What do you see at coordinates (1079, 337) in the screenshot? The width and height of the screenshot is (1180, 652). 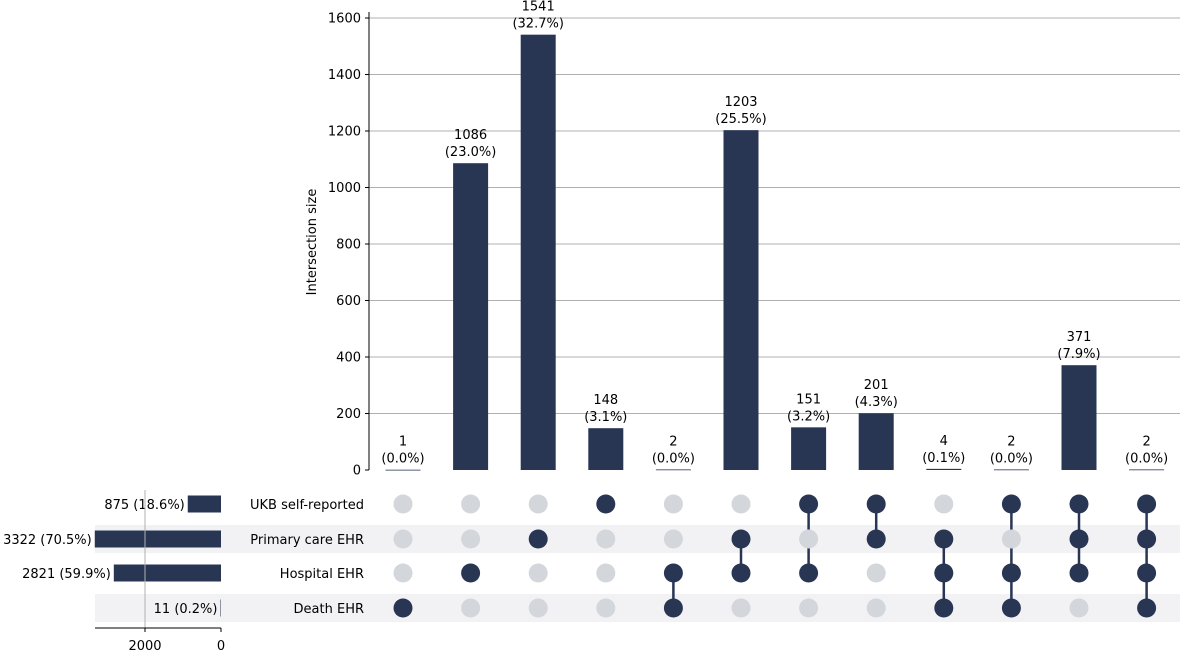 I see `bar-value-label: 371` at bounding box center [1079, 337].